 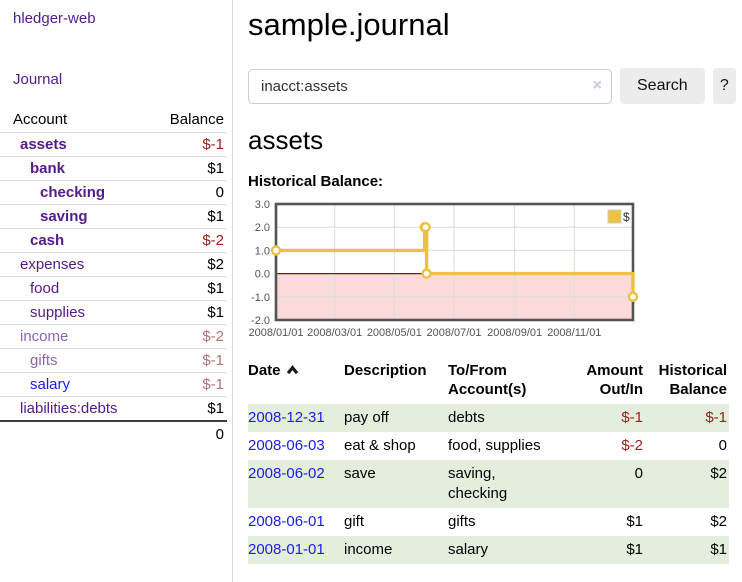 What do you see at coordinates (296, 381) in the screenshot?
I see `register-header-date: Date` at bounding box center [296, 381].